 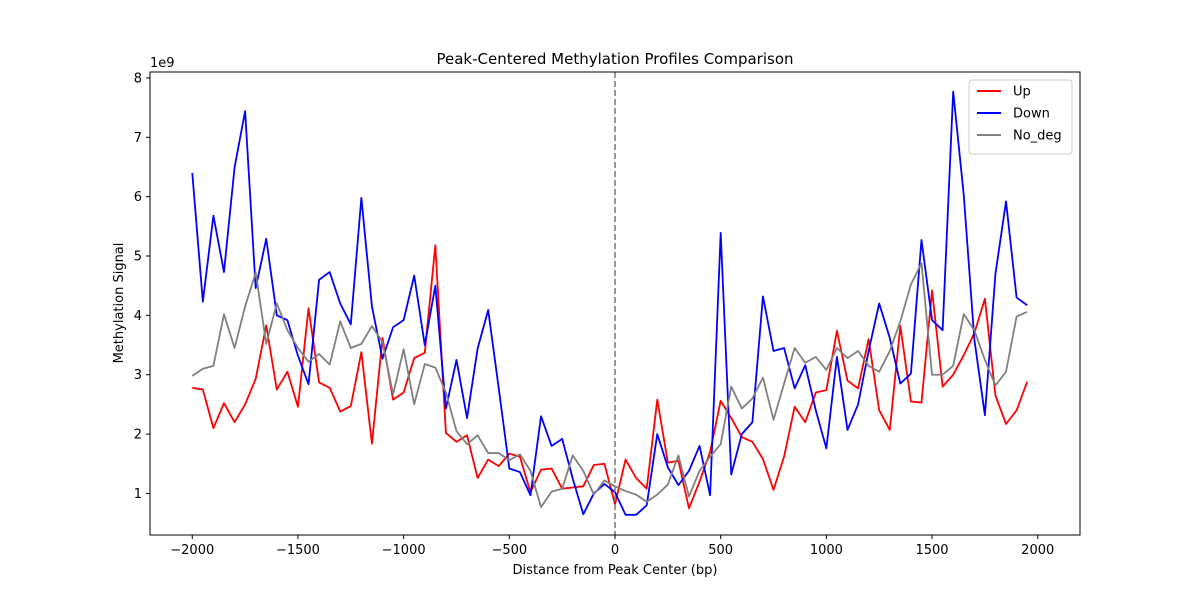 I want to click on y-tick-label: 2, so click(x=138, y=435).